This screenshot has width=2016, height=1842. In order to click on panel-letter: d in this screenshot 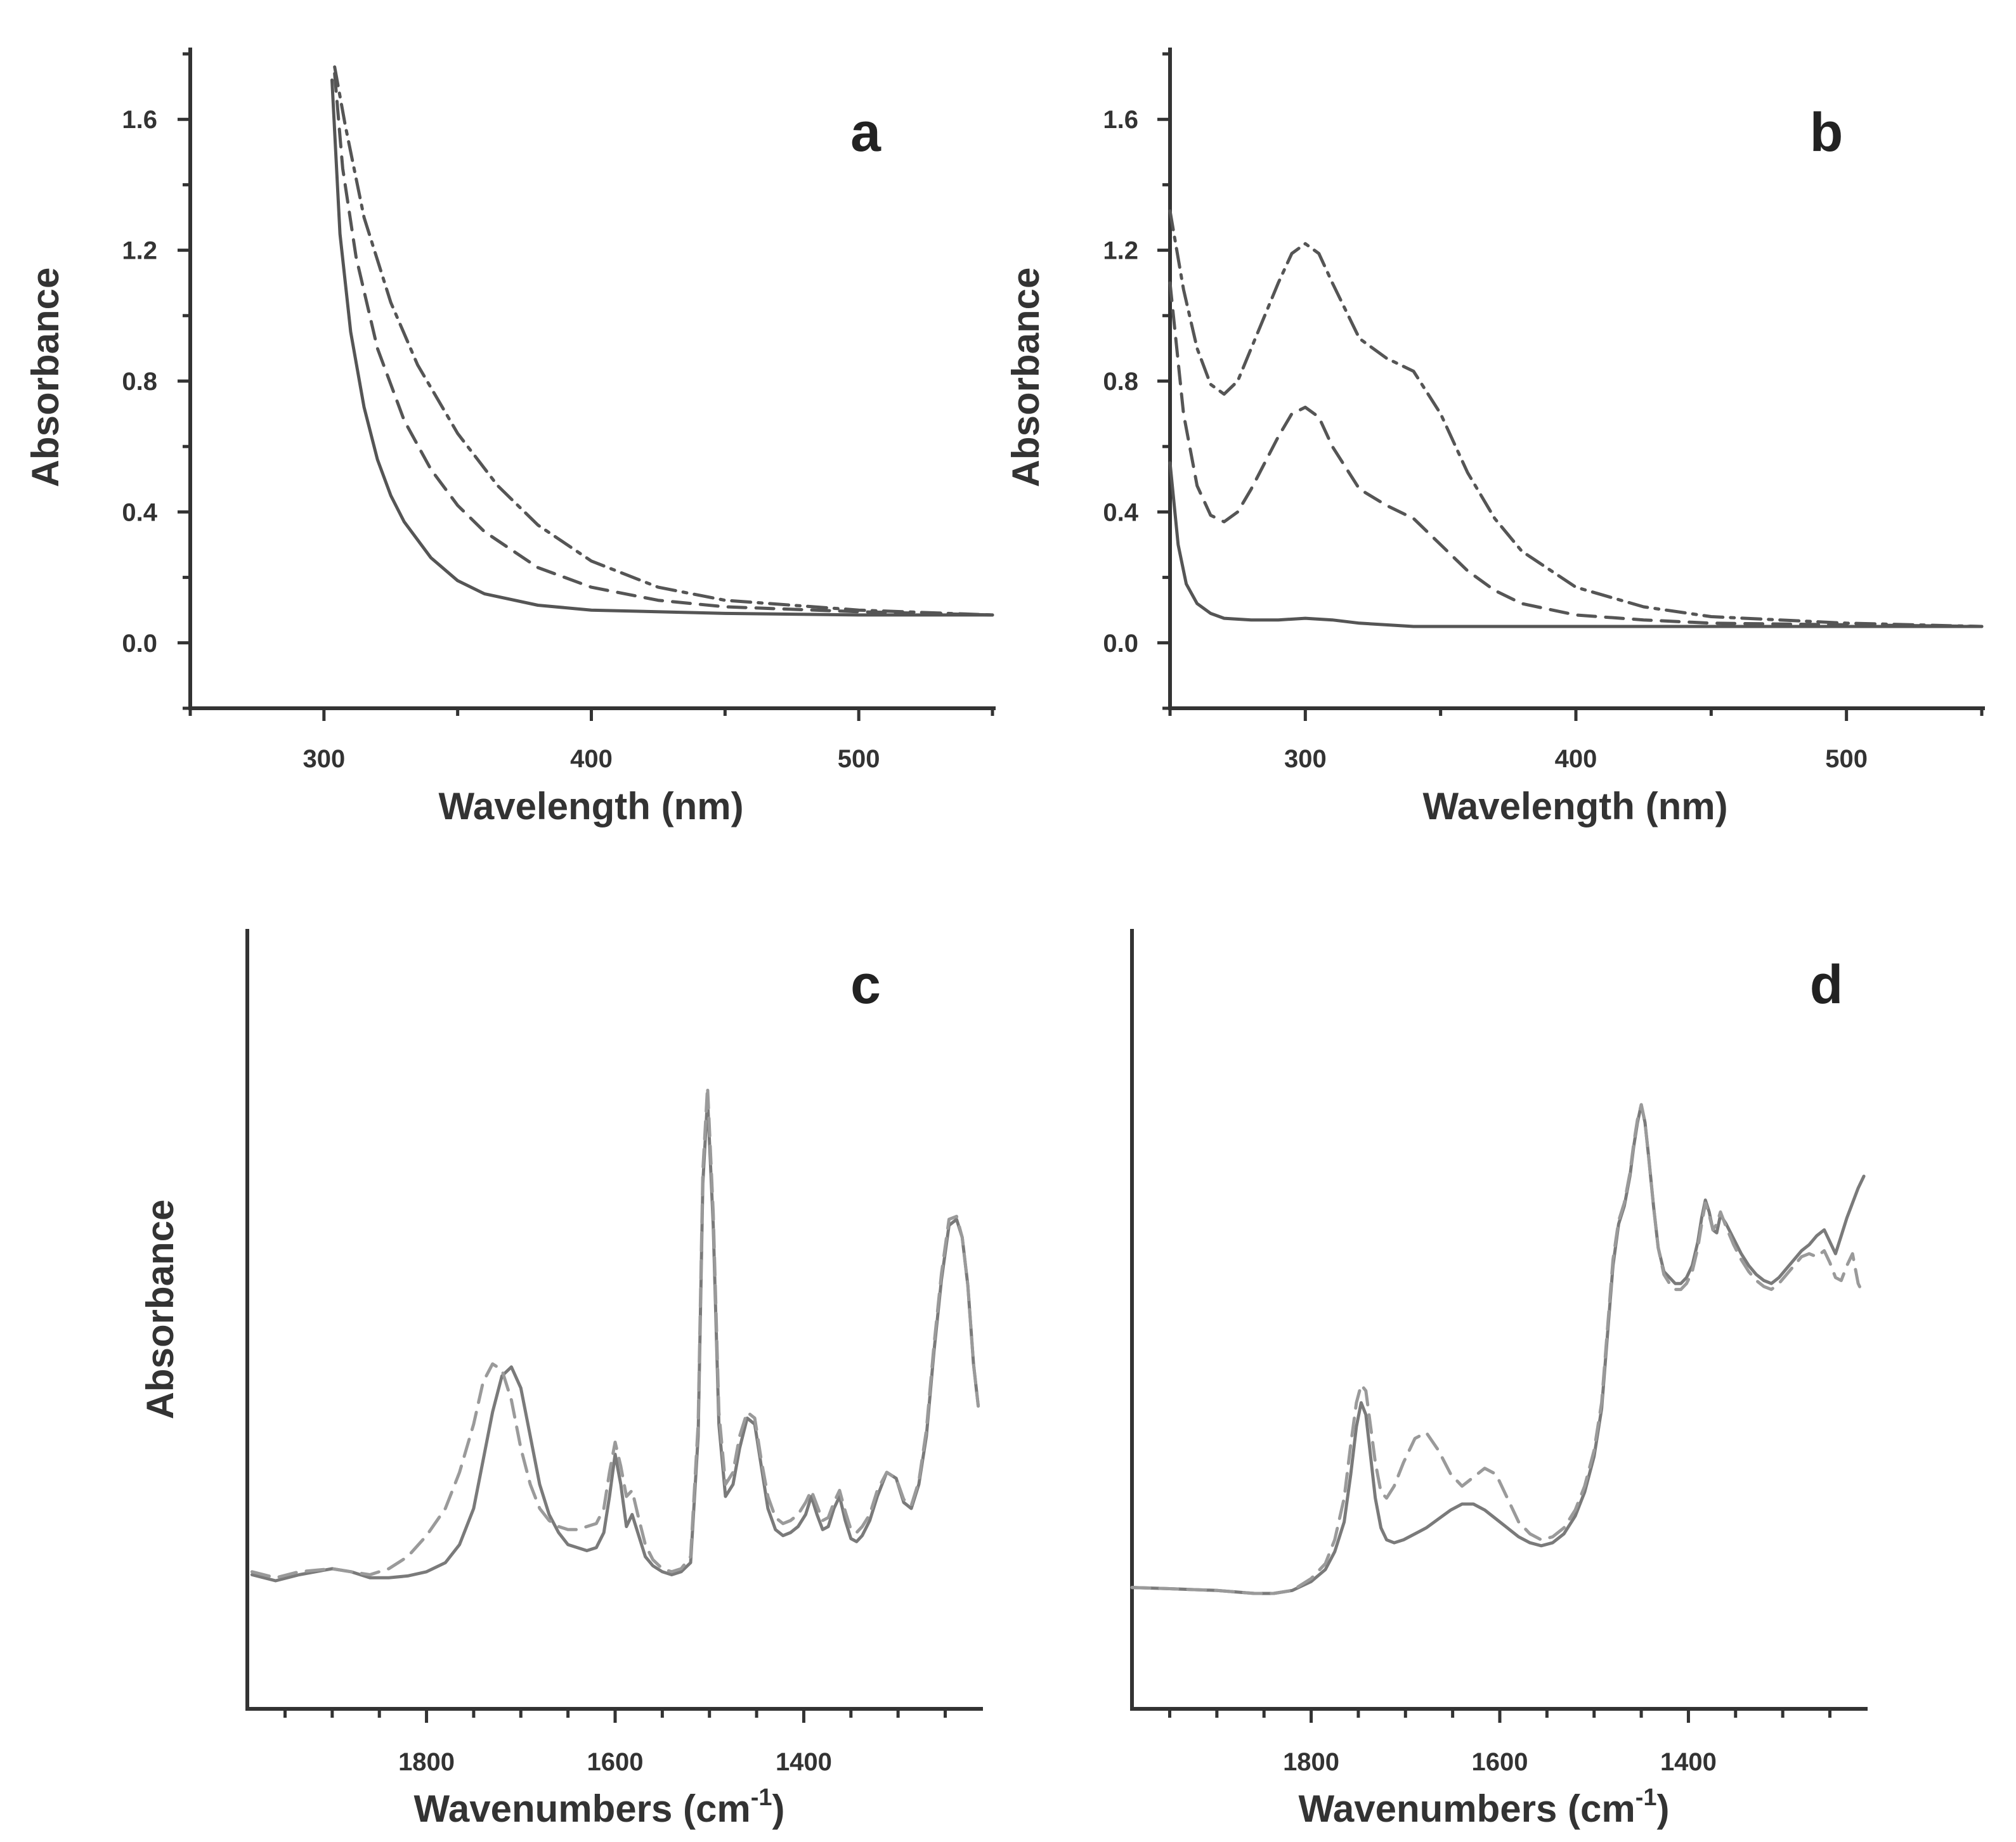, I will do `click(1827, 984)`.